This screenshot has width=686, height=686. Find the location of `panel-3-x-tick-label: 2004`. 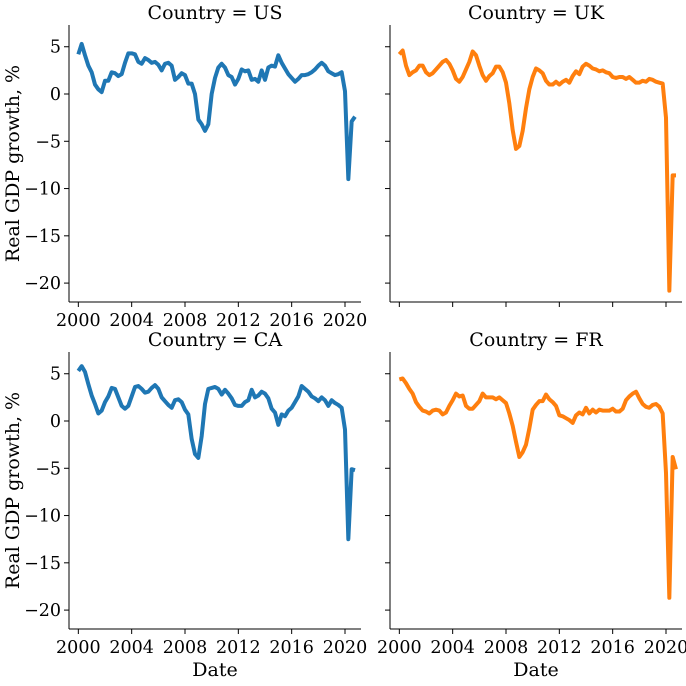

panel-3-x-tick-label: 2004 is located at coordinates (131, 648).